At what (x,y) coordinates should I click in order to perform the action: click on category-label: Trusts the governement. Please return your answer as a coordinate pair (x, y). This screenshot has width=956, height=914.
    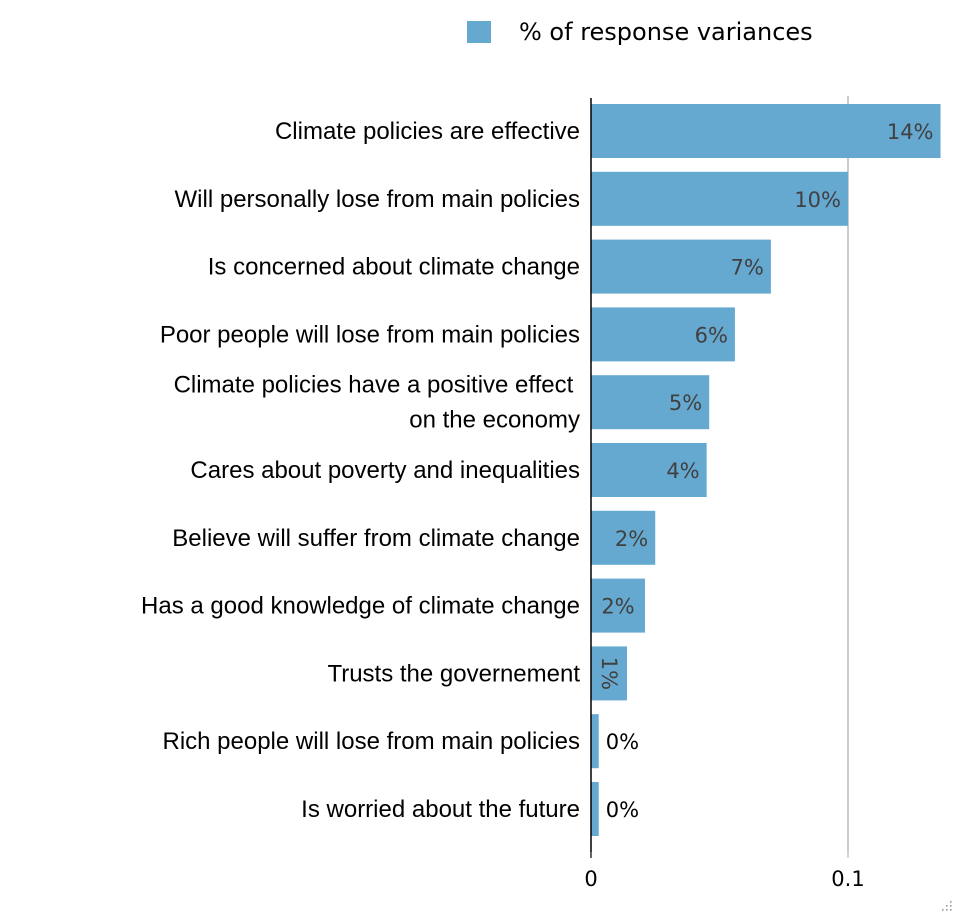
    Looking at the image, I should click on (453, 673).